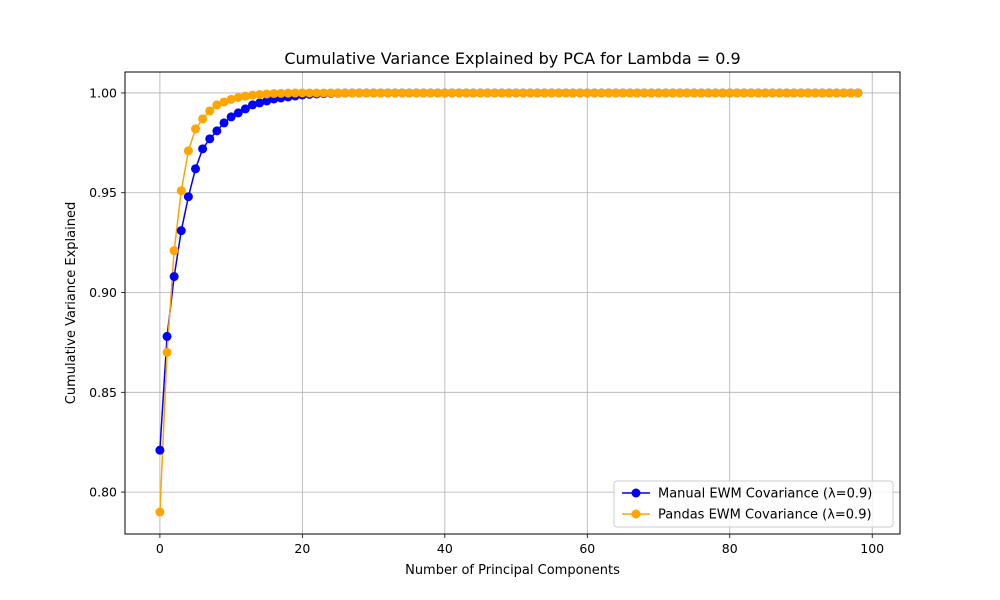 The width and height of the screenshot is (1000, 600). What do you see at coordinates (730, 548) in the screenshot?
I see `x-tick-label: 80` at bounding box center [730, 548].